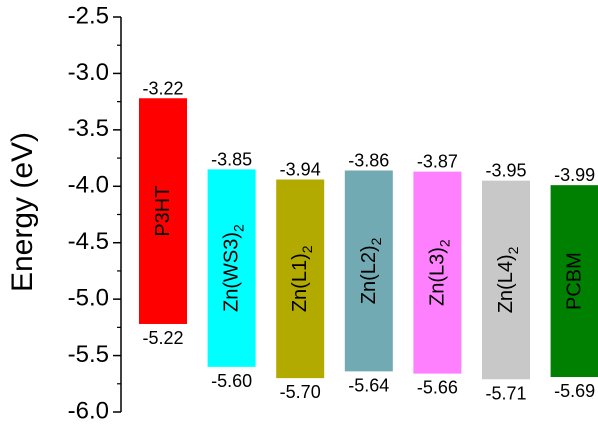 The image size is (598, 425). What do you see at coordinates (88, 354) in the screenshot?
I see `y-tick-label: -5.5` at bounding box center [88, 354].